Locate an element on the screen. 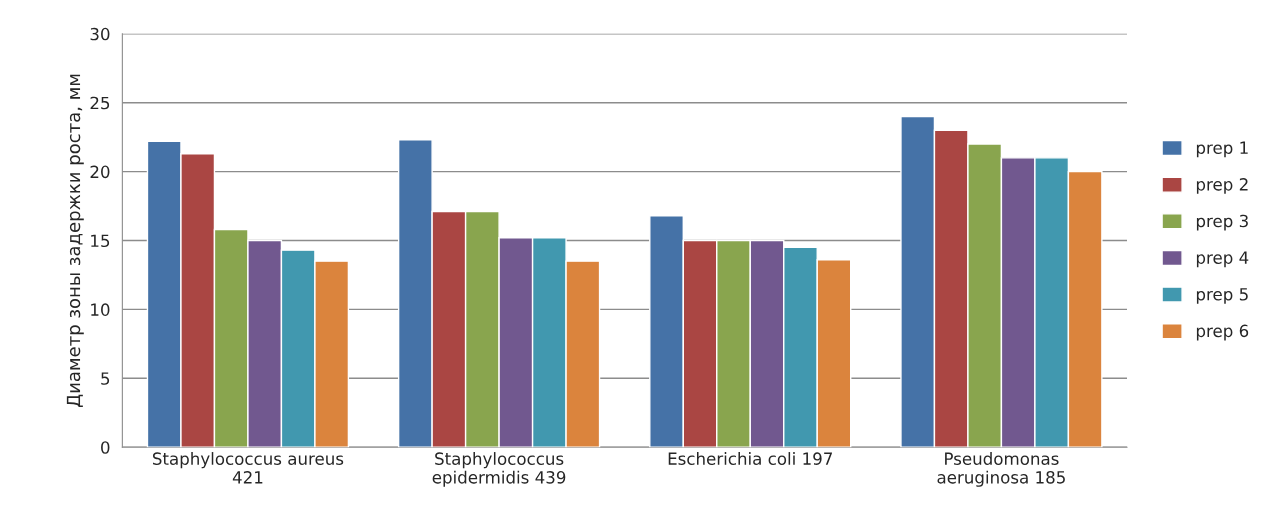 The image size is (1288, 520). legend-label: prep 5 is located at coordinates (1222, 296).